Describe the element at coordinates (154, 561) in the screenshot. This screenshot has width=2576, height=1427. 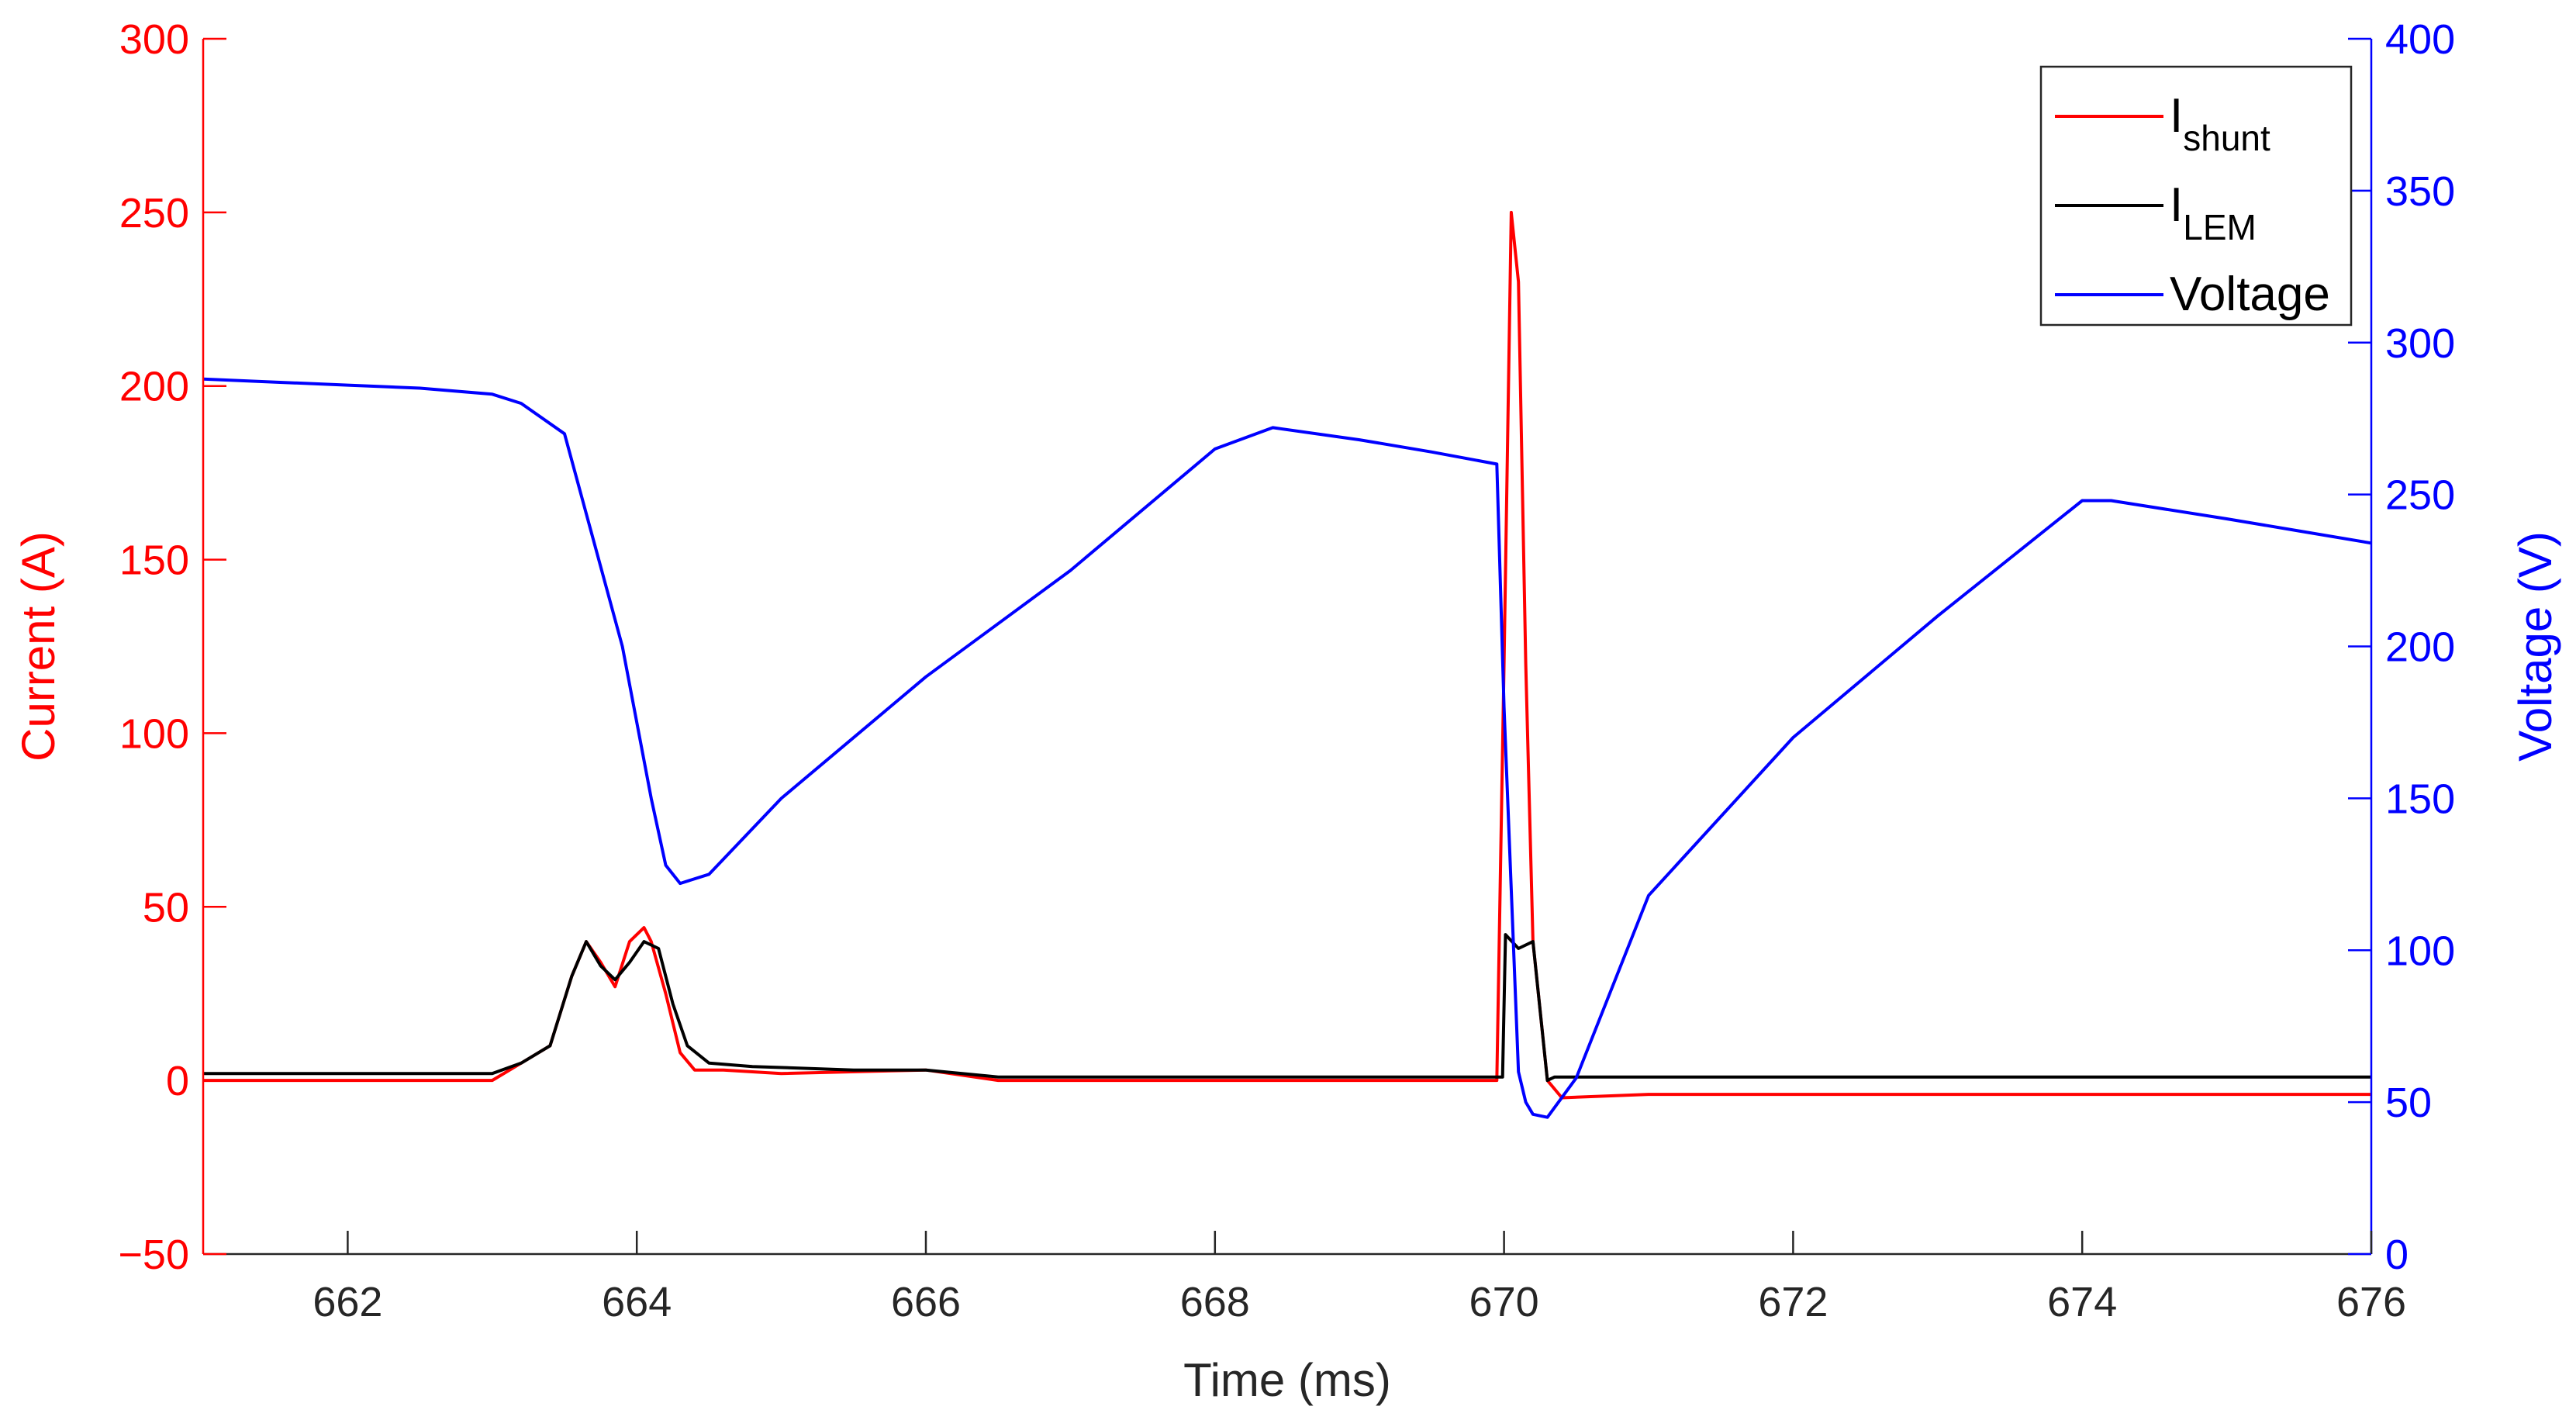
I see `left-tick-label: 150` at that location.